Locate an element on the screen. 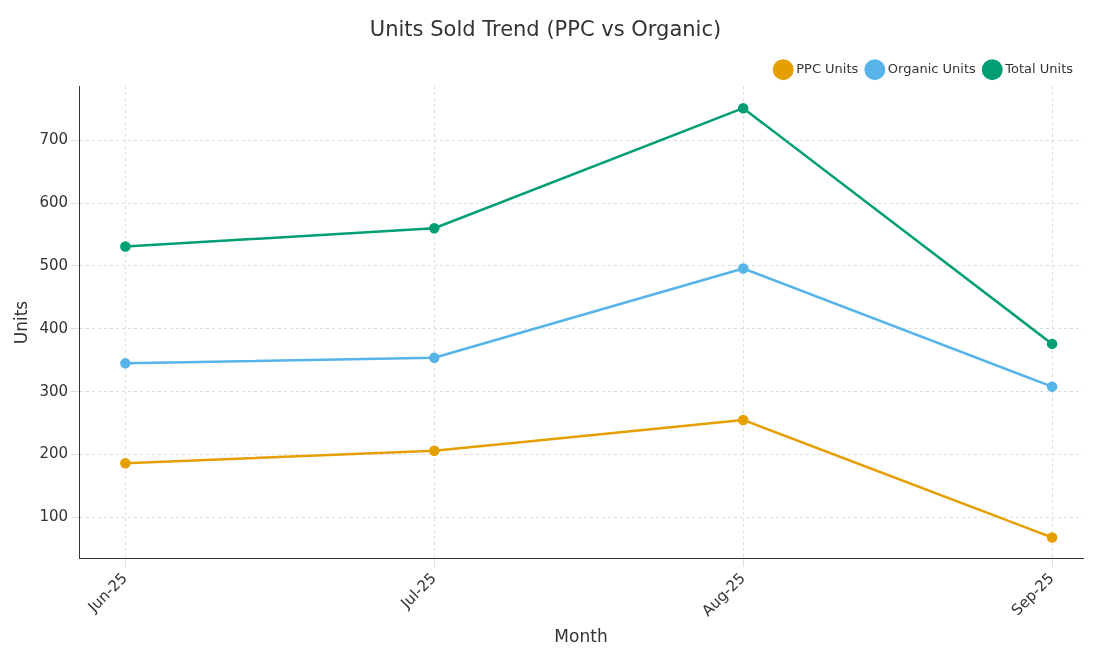  legend-label: Organic Units is located at coordinates (931, 69).